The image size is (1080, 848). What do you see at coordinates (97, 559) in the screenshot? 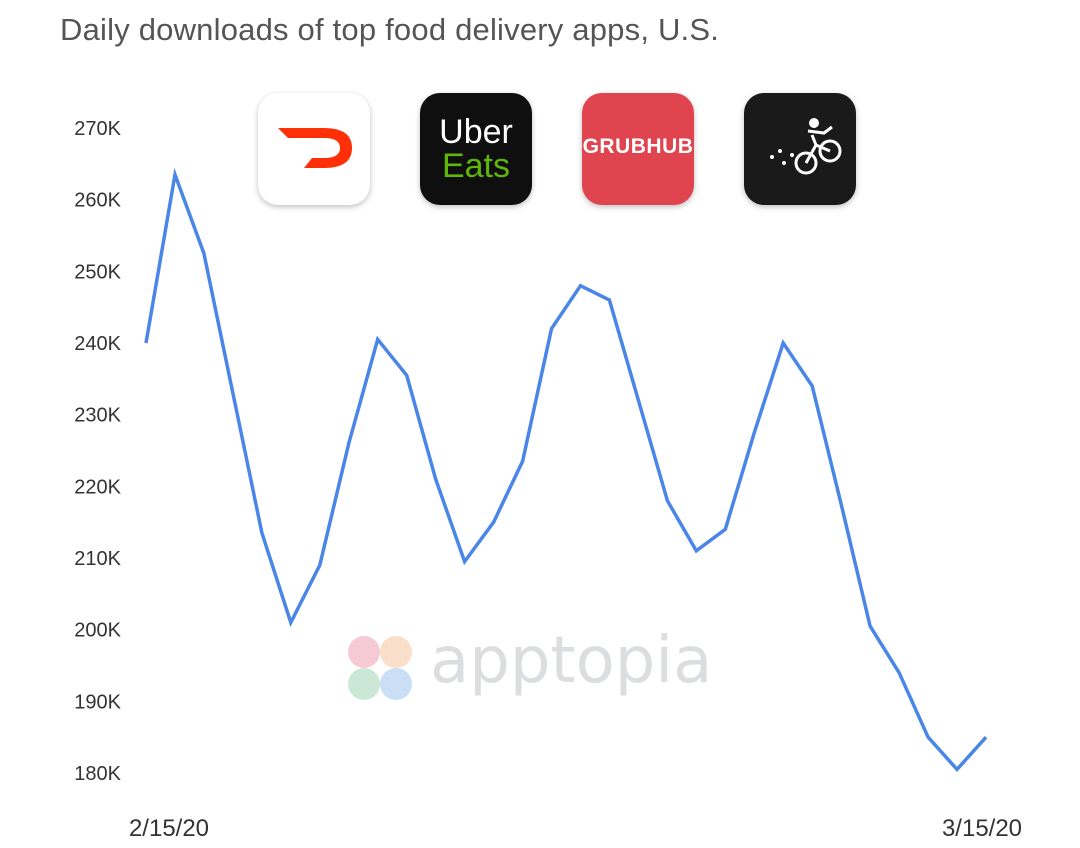
I see `y-tick-label: 210K` at bounding box center [97, 559].